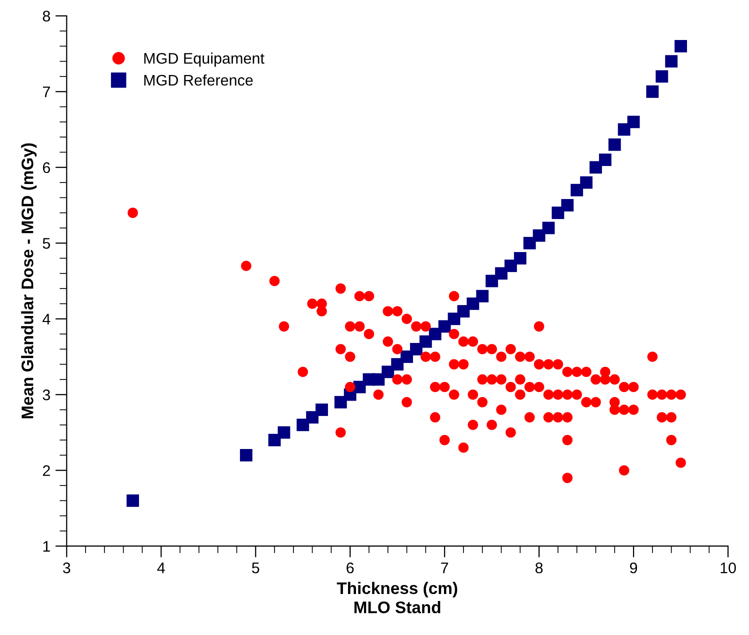 This screenshot has width=749, height=635. I want to click on x-tick-label: 8, so click(539, 568).